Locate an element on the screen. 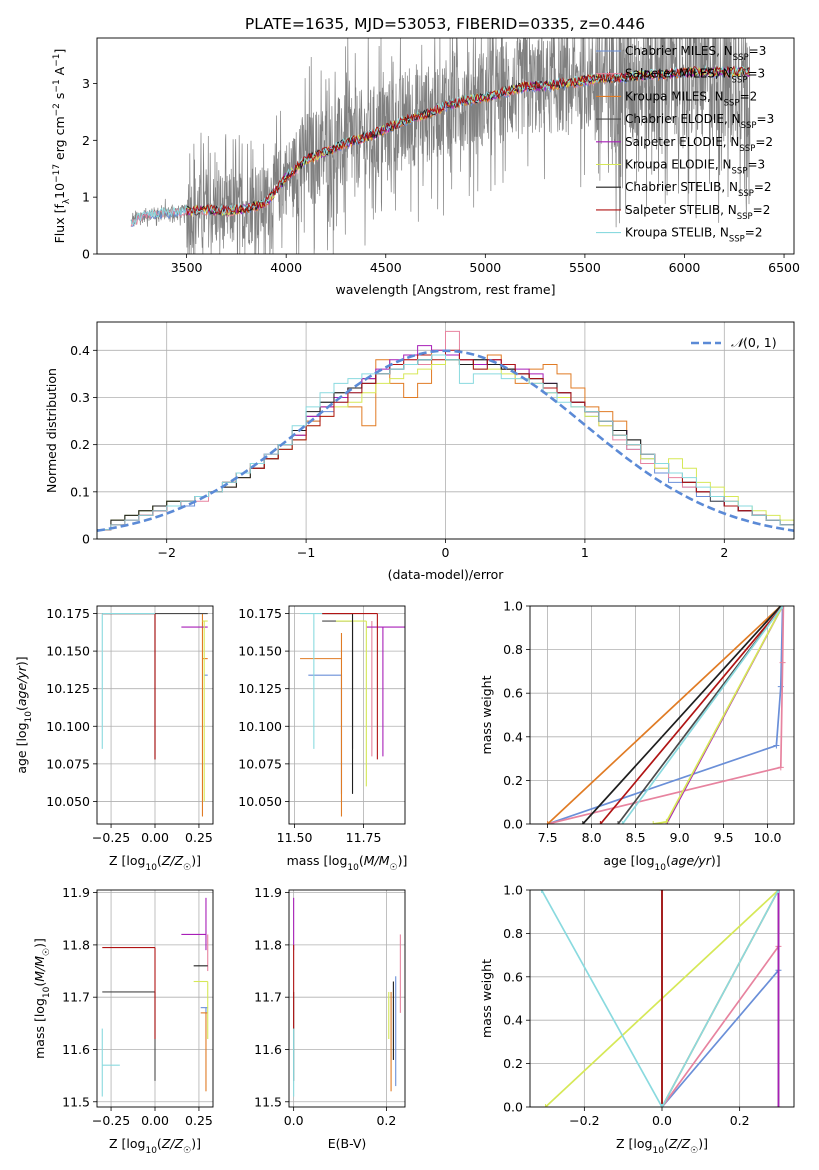 The width and height of the screenshot is (819, 1170). label-part: ] is located at coordinates (59, 51).